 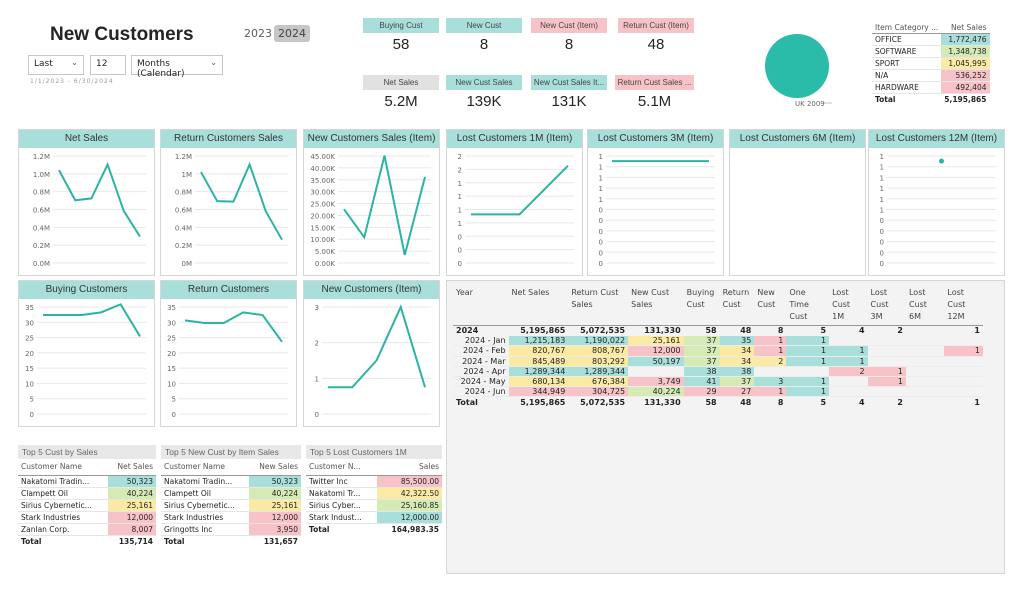 What do you see at coordinates (718, 392) in the screenshot?
I see `matrix-month-row: 2024 - Jun 344,949 304,725 40,224 29 27 1 1` at bounding box center [718, 392].